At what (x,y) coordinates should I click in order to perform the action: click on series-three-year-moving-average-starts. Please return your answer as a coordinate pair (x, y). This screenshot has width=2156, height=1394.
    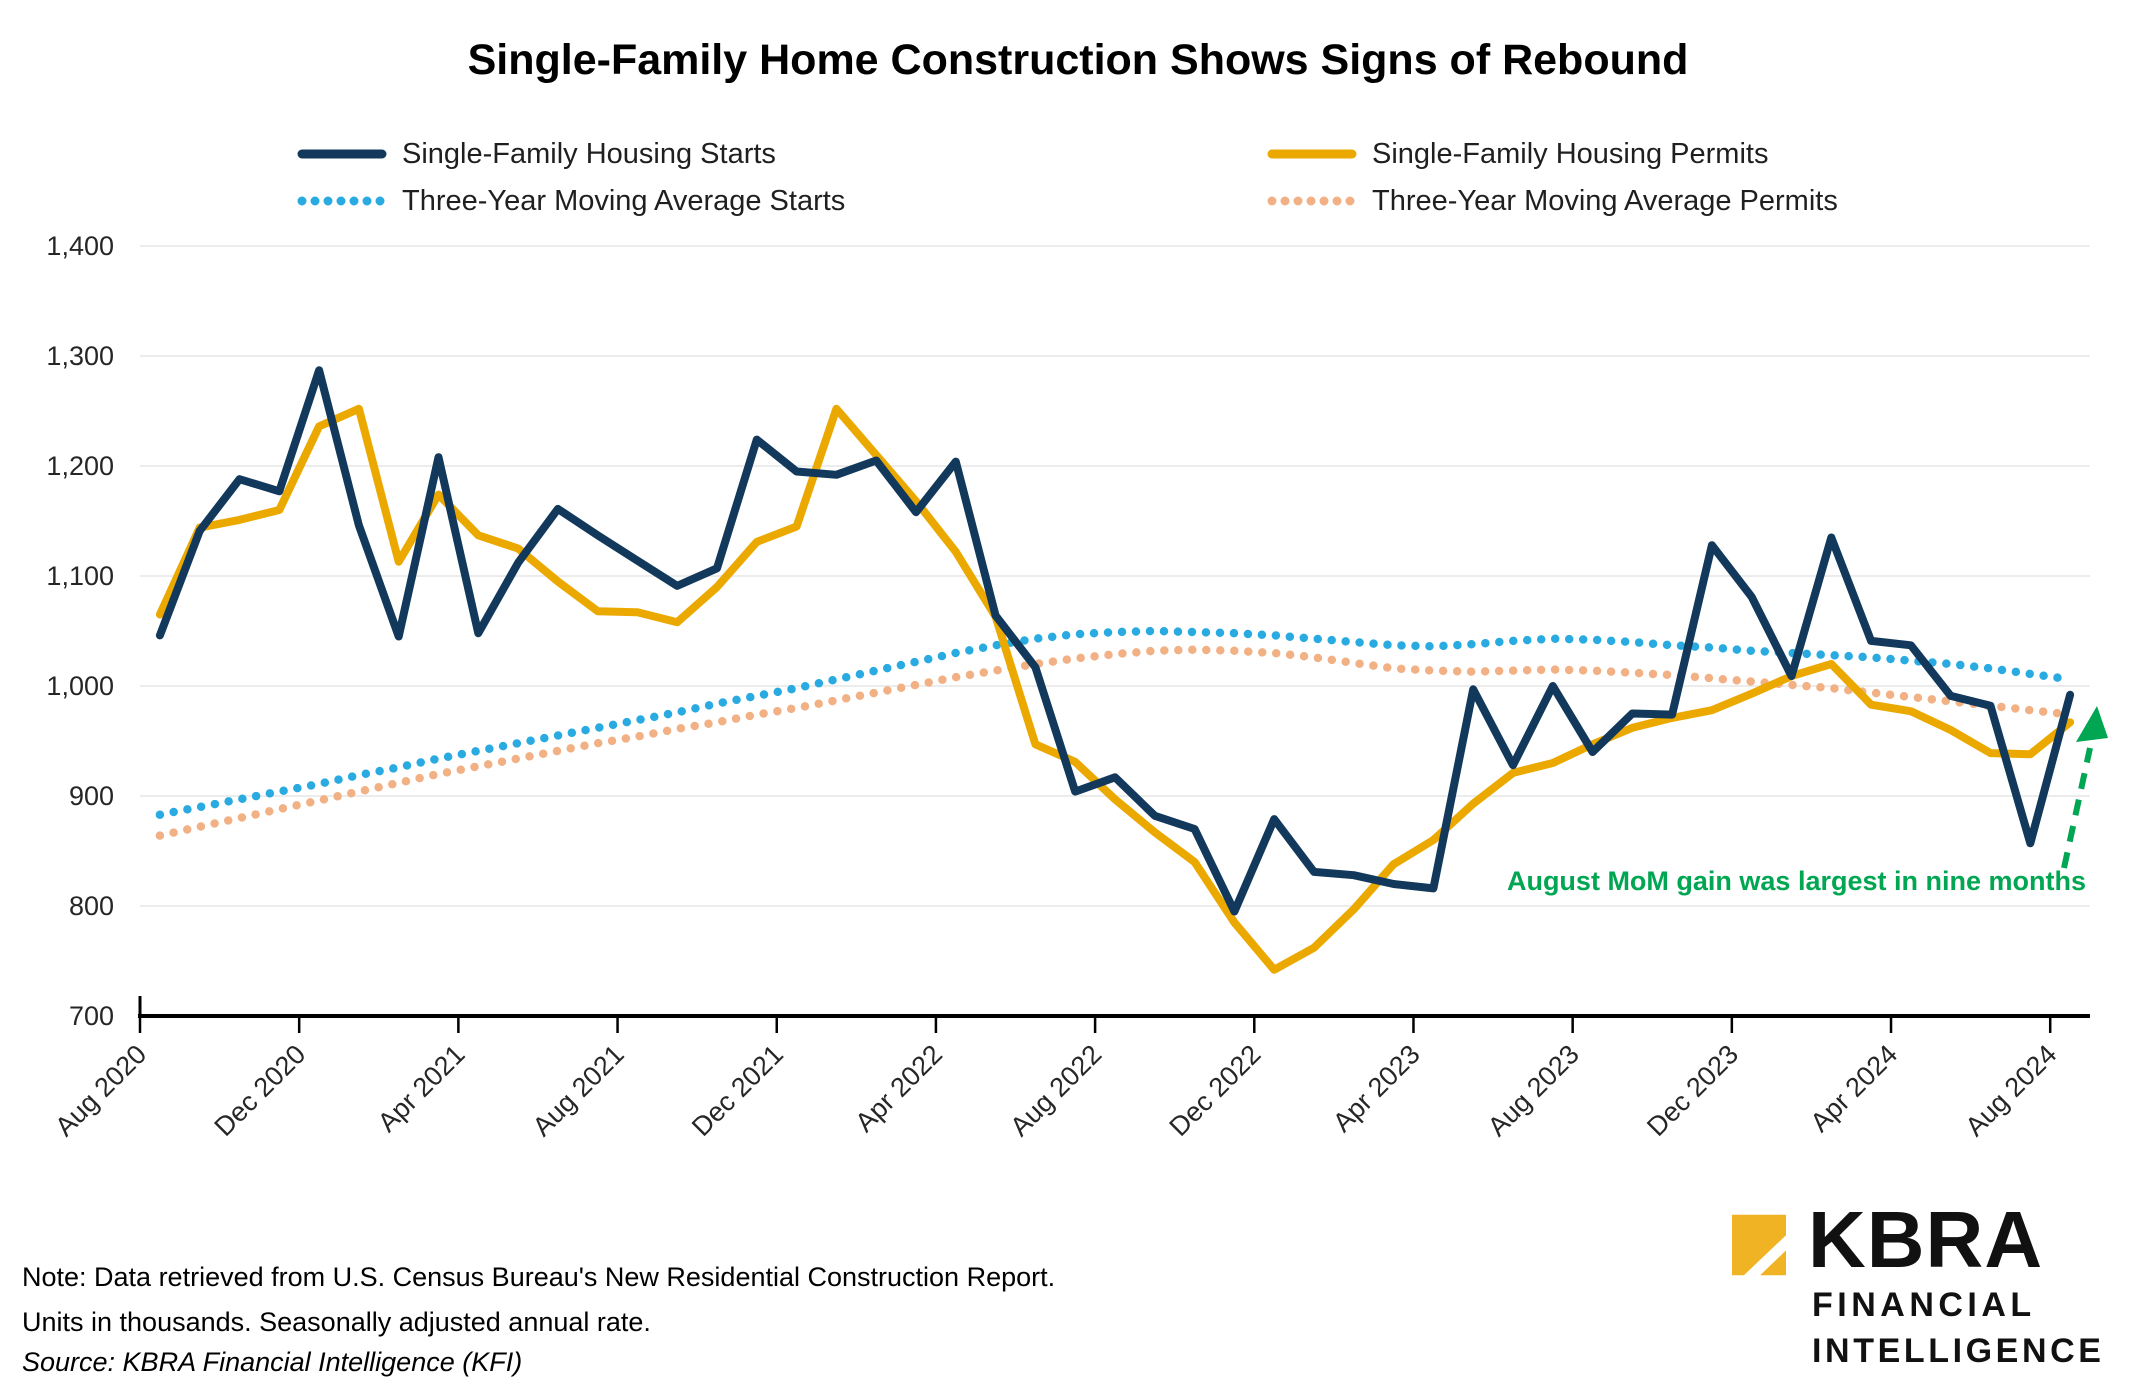
    Looking at the image, I should click on (1115, 722).